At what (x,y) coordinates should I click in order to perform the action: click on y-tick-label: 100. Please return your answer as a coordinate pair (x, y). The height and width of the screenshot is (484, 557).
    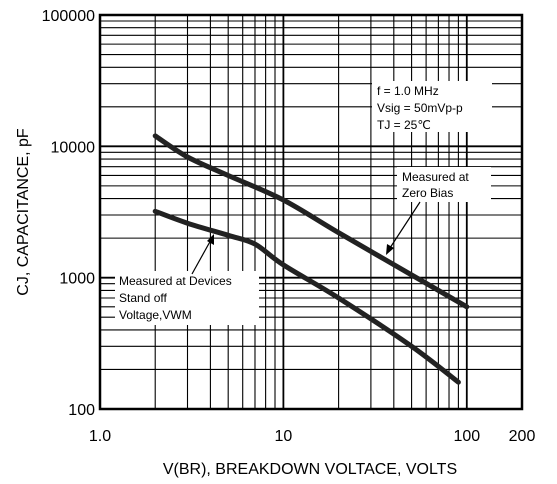
    Looking at the image, I should click on (81, 410).